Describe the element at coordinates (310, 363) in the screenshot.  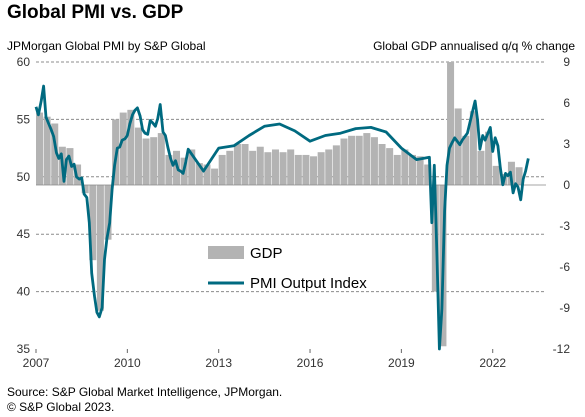
I see `x-tick-2016: 2016` at that location.